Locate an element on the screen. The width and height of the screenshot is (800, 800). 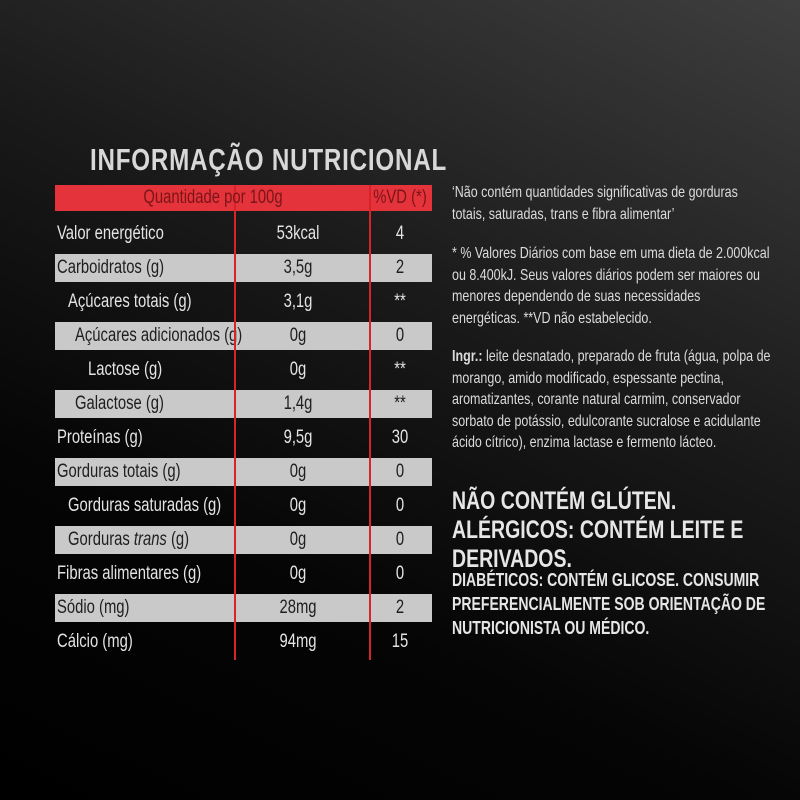
amount-text: 3,5g is located at coordinates (298, 267).